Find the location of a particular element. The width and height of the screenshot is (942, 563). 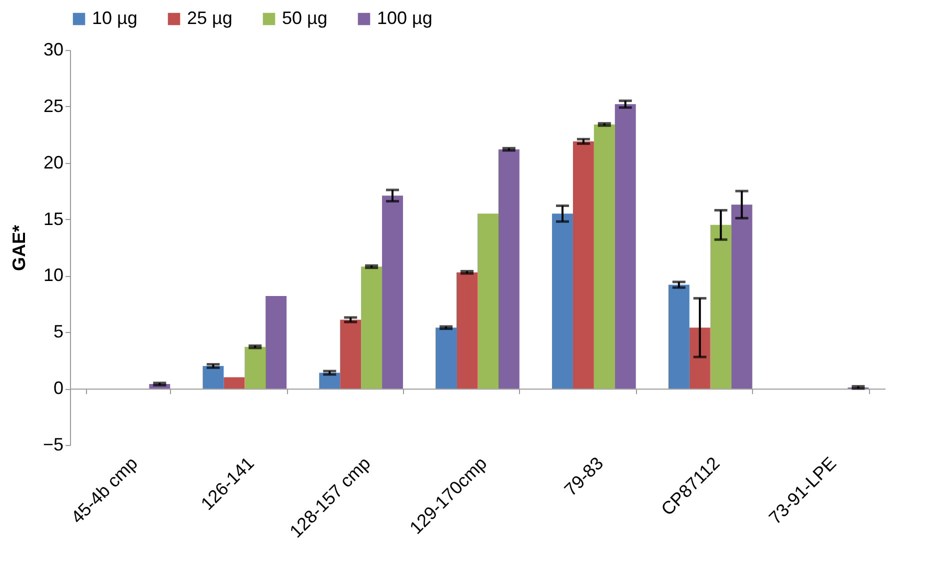

y-tick-label: −5 is located at coordinates (53, 444).